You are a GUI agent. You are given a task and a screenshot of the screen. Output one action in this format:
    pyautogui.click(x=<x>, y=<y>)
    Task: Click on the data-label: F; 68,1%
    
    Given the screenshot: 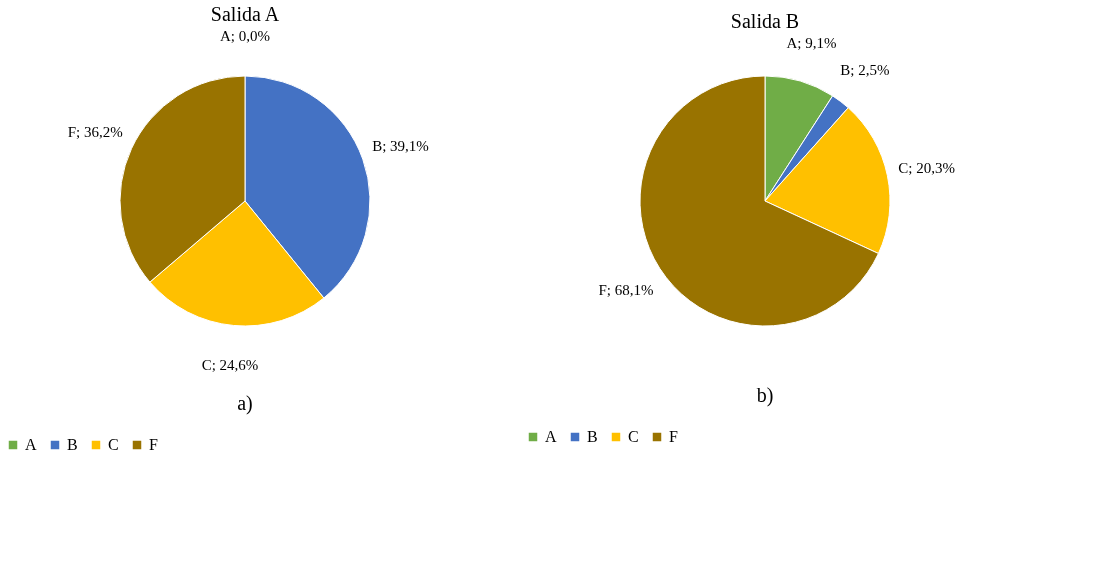 What is the action you would take?
    pyautogui.click(x=626, y=289)
    